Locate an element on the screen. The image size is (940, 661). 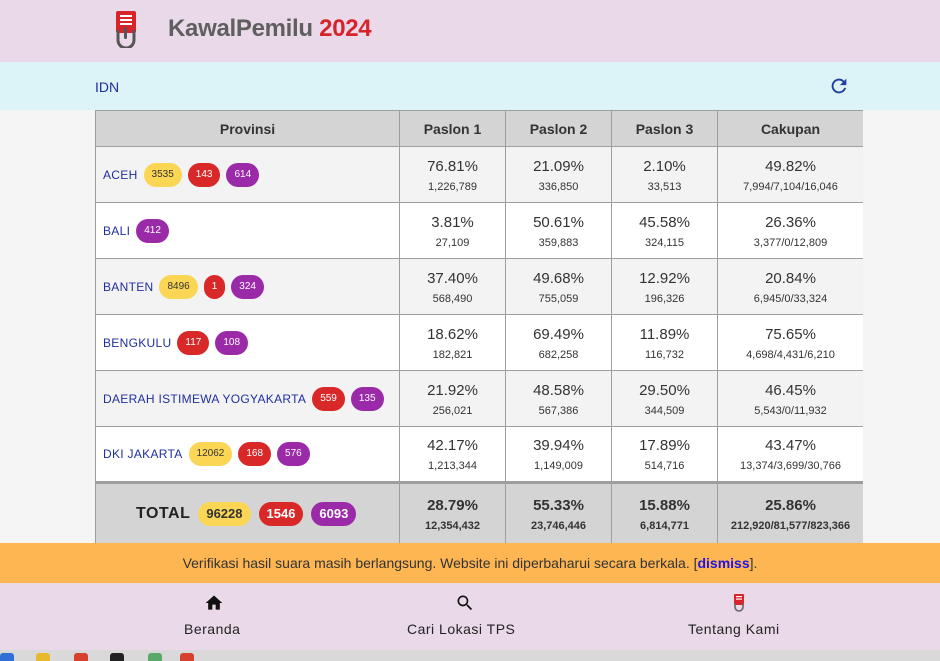
p2-percent: 55.33% is located at coordinates (558, 505).